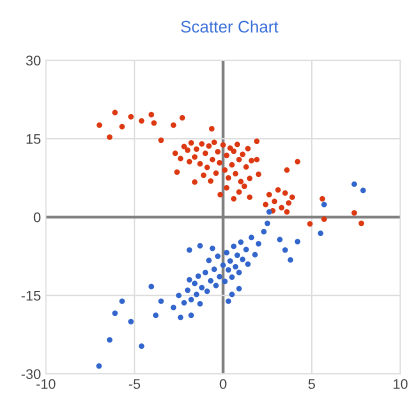  What do you see at coordinates (31, 295) in the screenshot?
I see `y-tick-label: -15` at bounding box center [31, 295].